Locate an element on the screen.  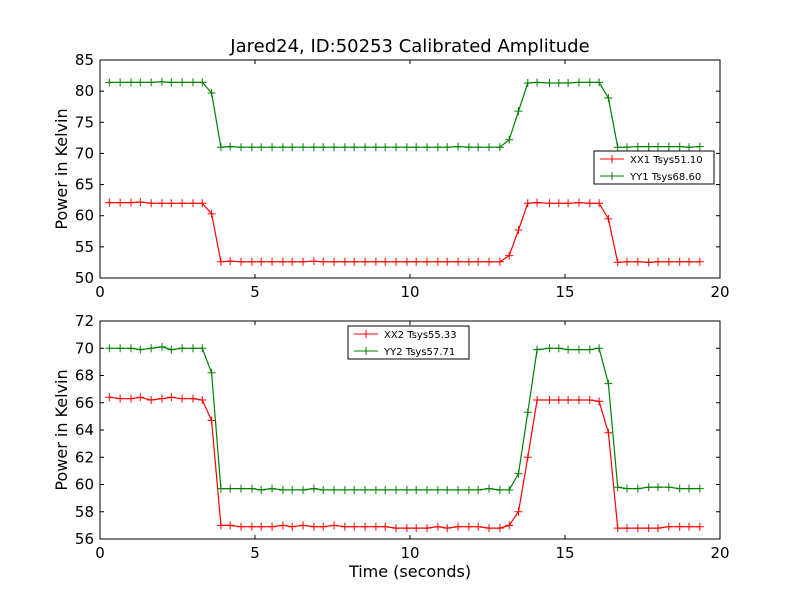
top-x-tick-label: 10 is located at coordinates (409, 292).